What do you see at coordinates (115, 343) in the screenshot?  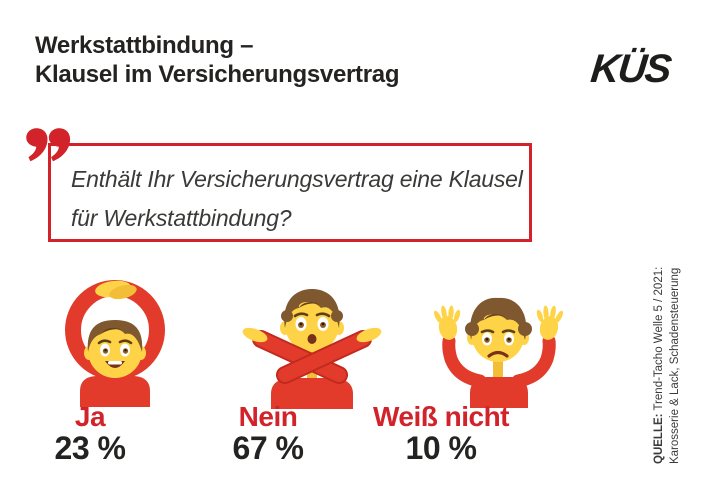 I see `person-gesturing-ok-emoji` at bounding box center [115, 343].